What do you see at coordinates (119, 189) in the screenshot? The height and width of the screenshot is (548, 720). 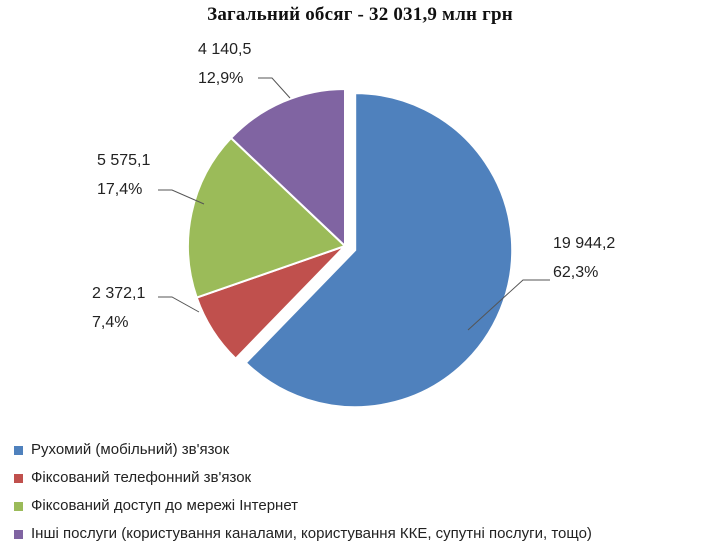 I see `data-label-percent-fixed-internet: 17,4%` at bounding box center [119, 189].